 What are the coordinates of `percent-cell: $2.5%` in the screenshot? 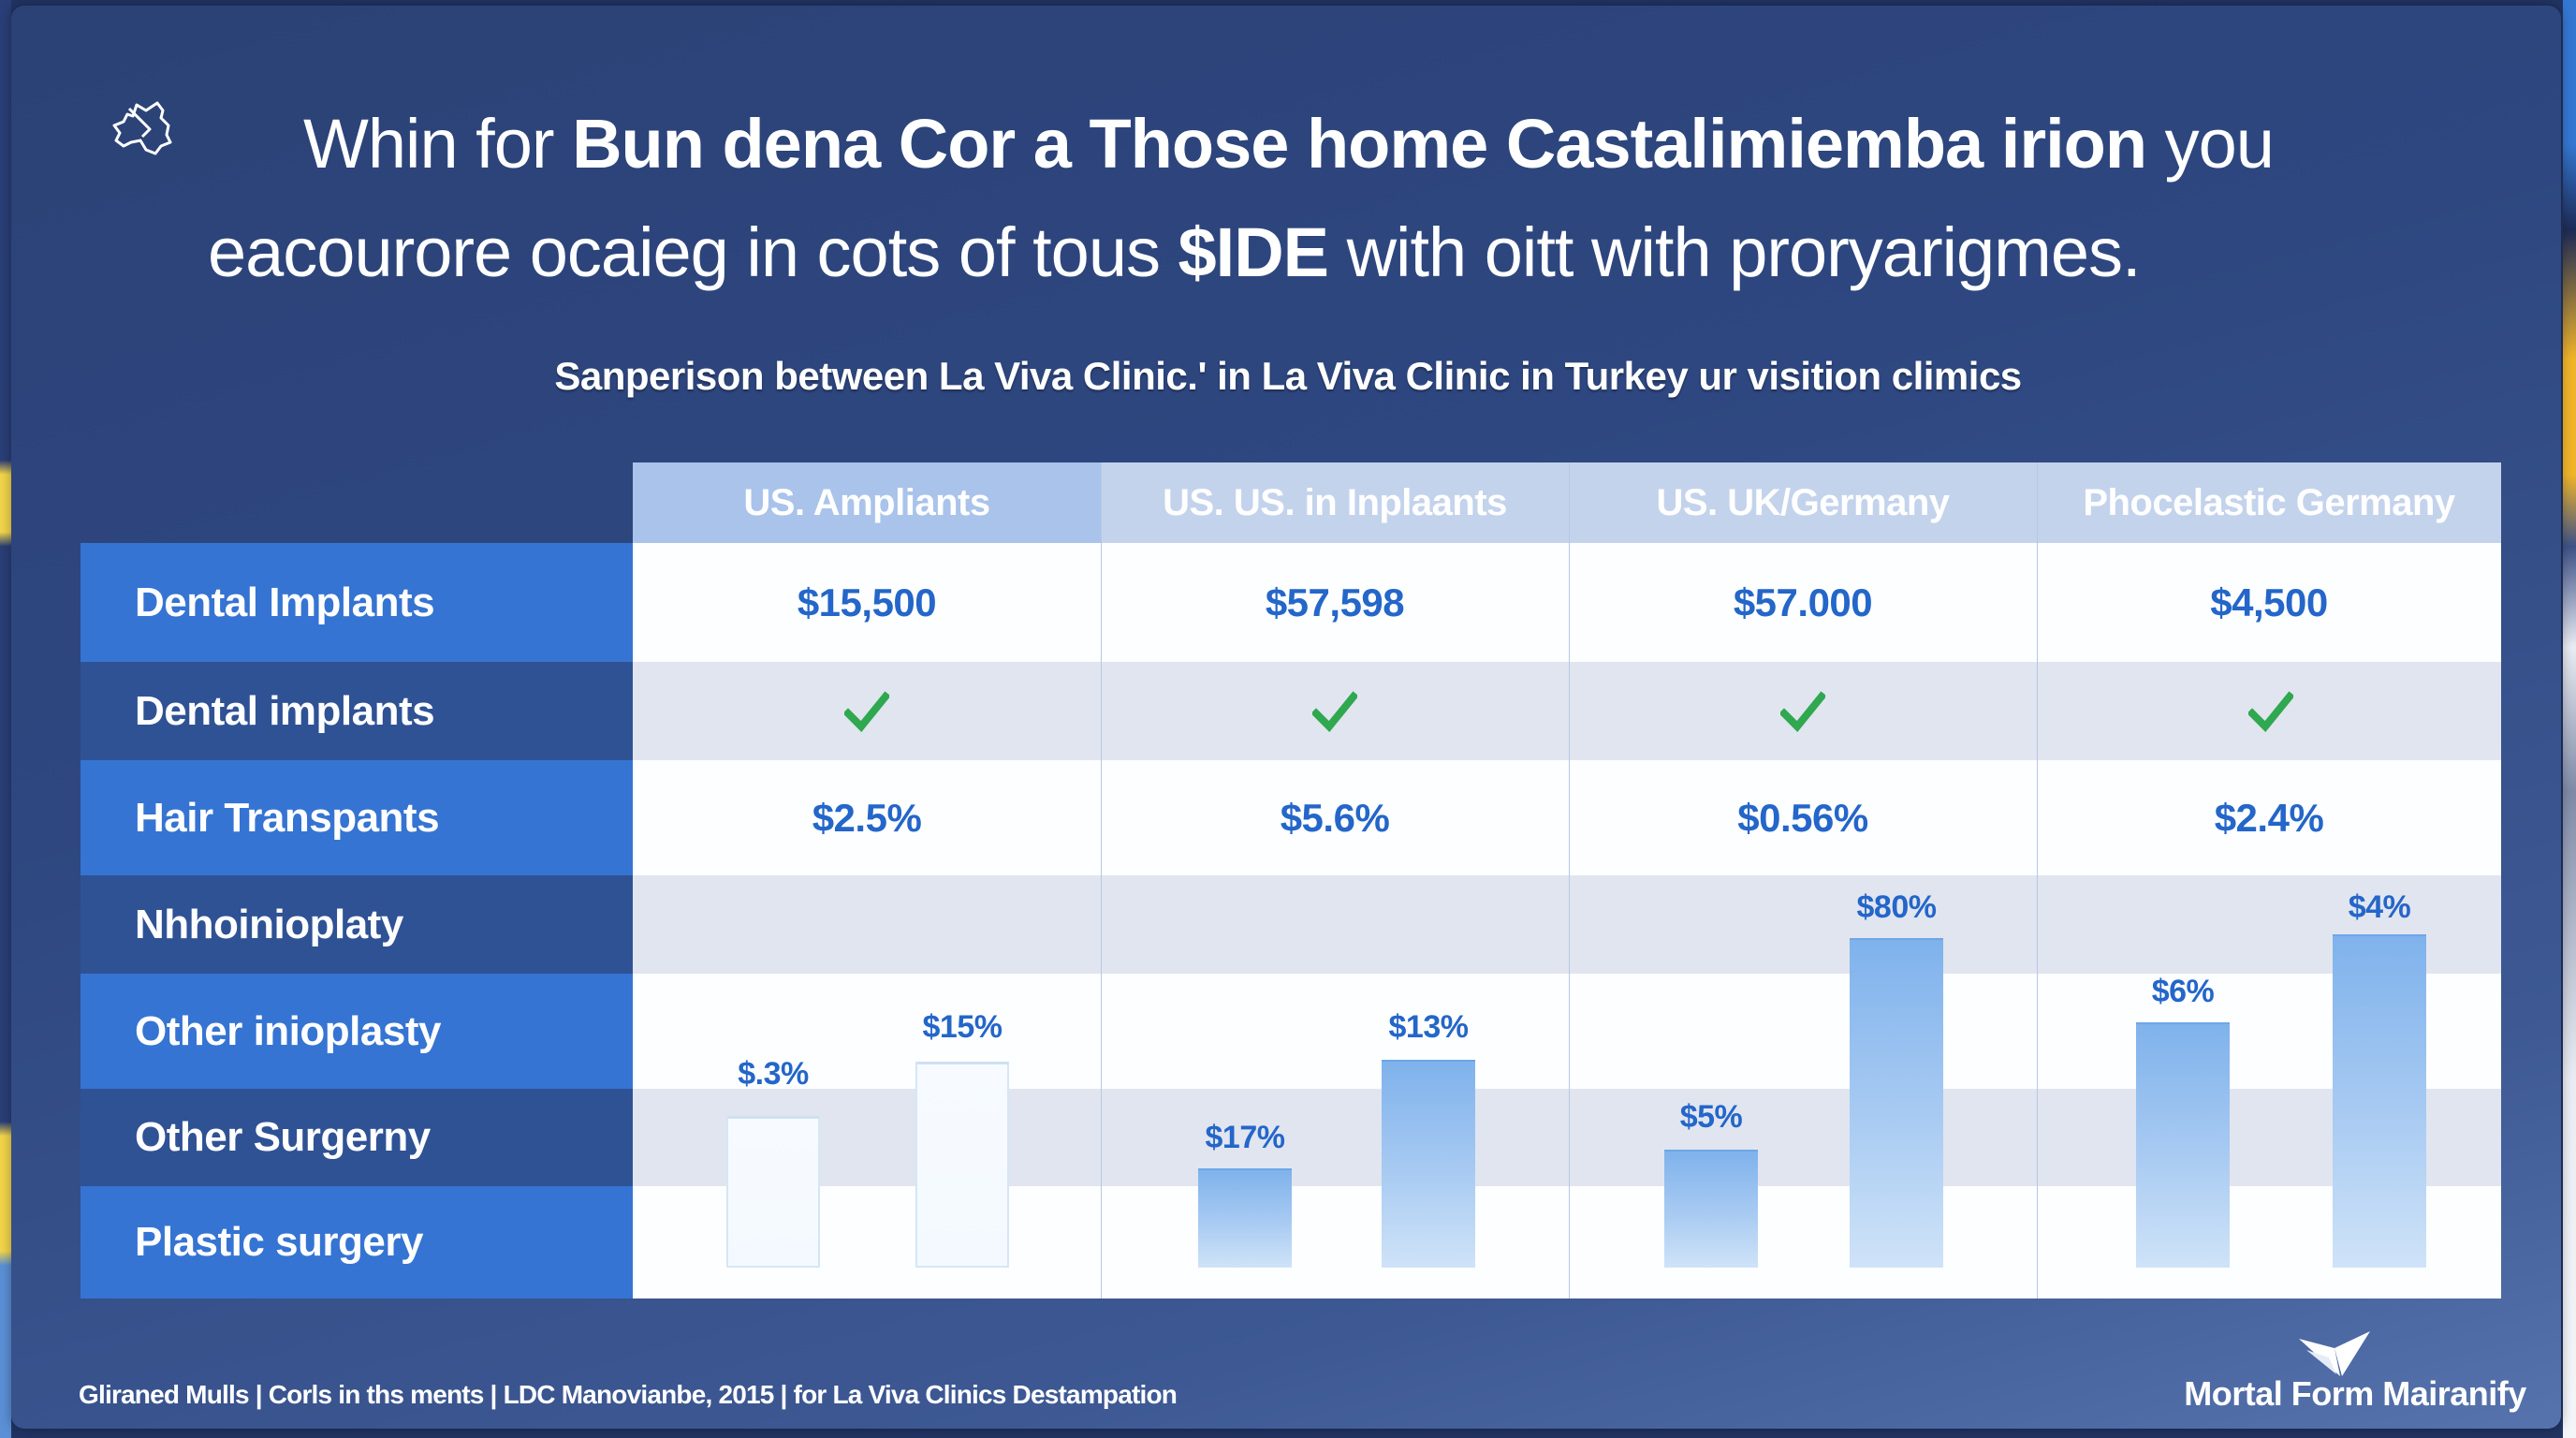 It's located at (867, 817).